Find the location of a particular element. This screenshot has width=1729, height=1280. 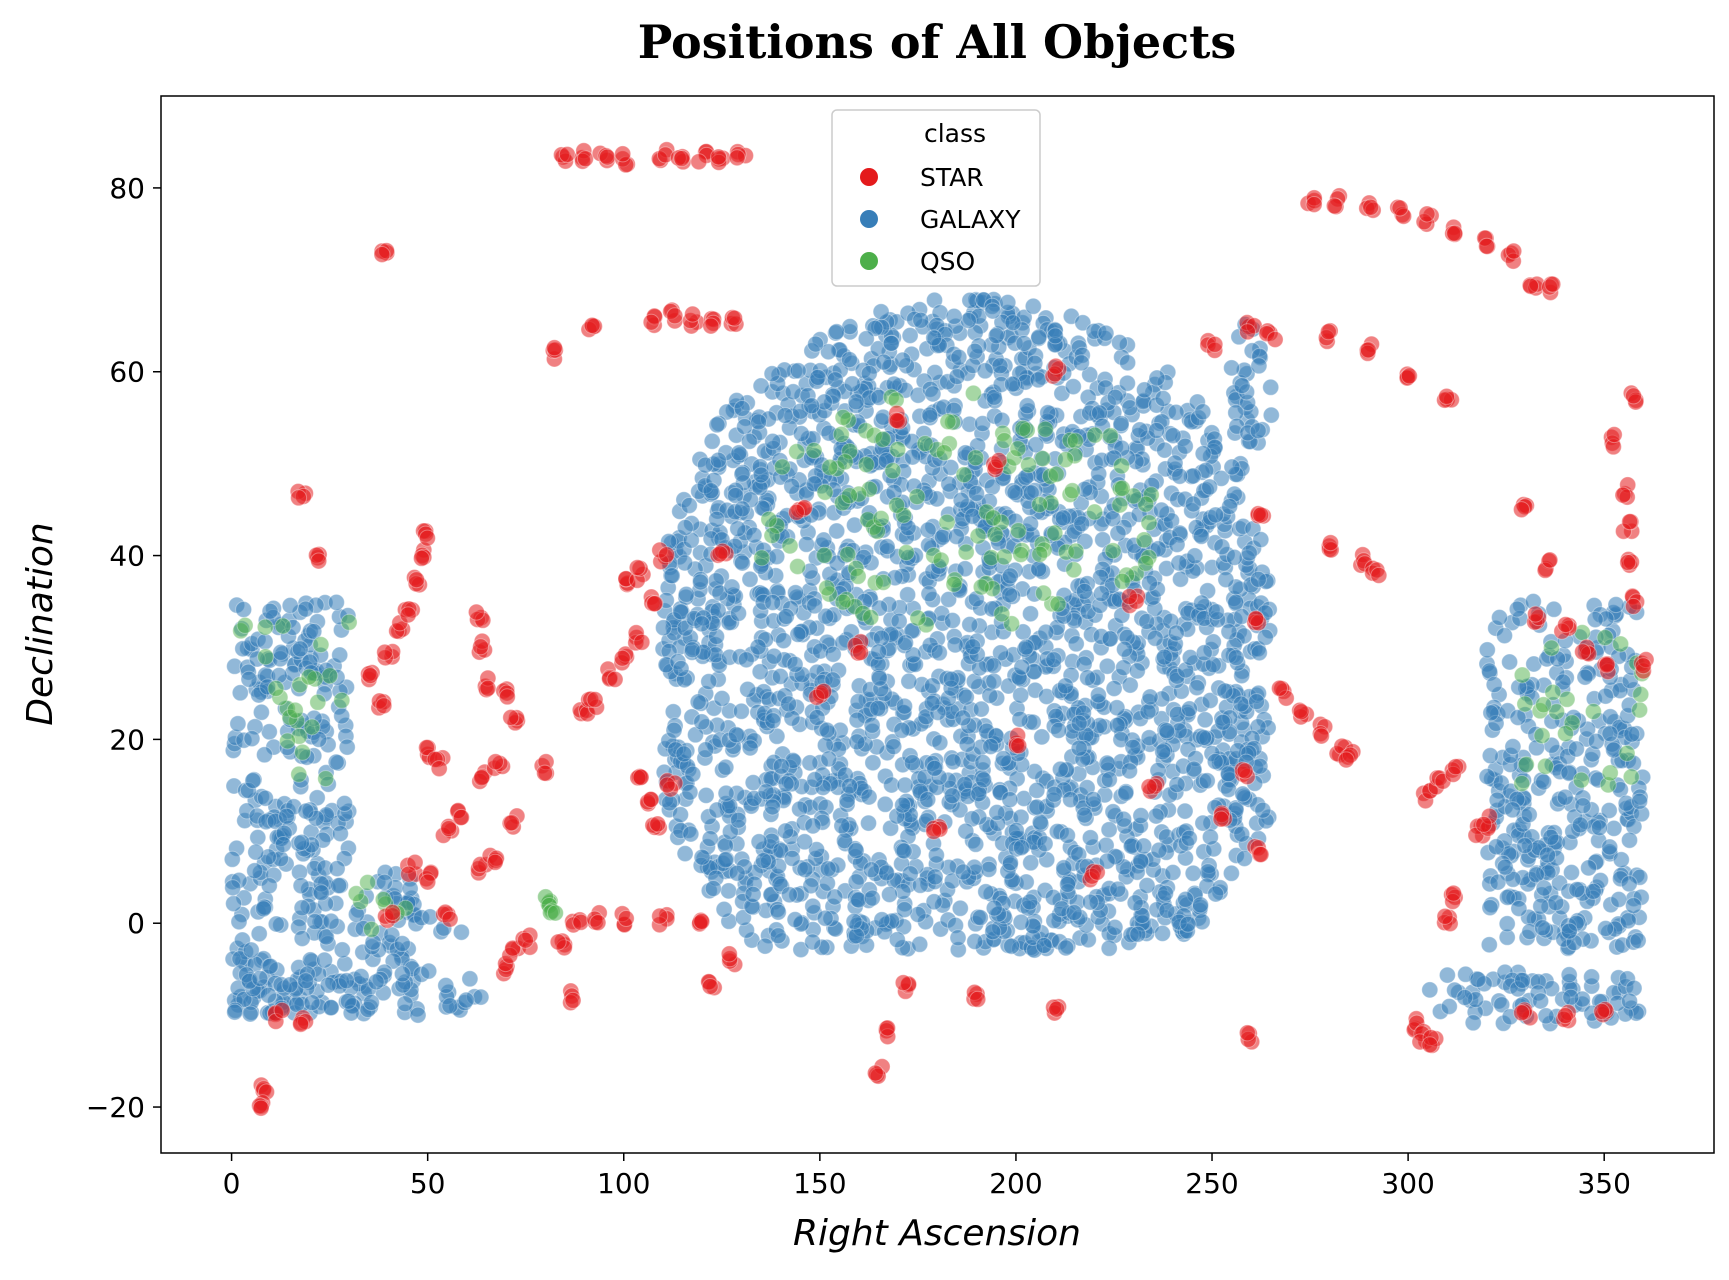

legend: class STAR GALAXY QSO is located at coordinates (936, 198).